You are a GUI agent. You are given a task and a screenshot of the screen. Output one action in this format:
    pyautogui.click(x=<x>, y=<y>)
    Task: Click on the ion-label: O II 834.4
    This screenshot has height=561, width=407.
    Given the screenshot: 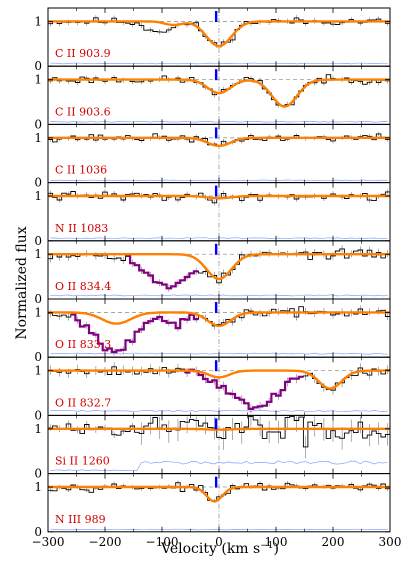 What is the action you would take?
    pyautogui.click(x=83, y=286)
    